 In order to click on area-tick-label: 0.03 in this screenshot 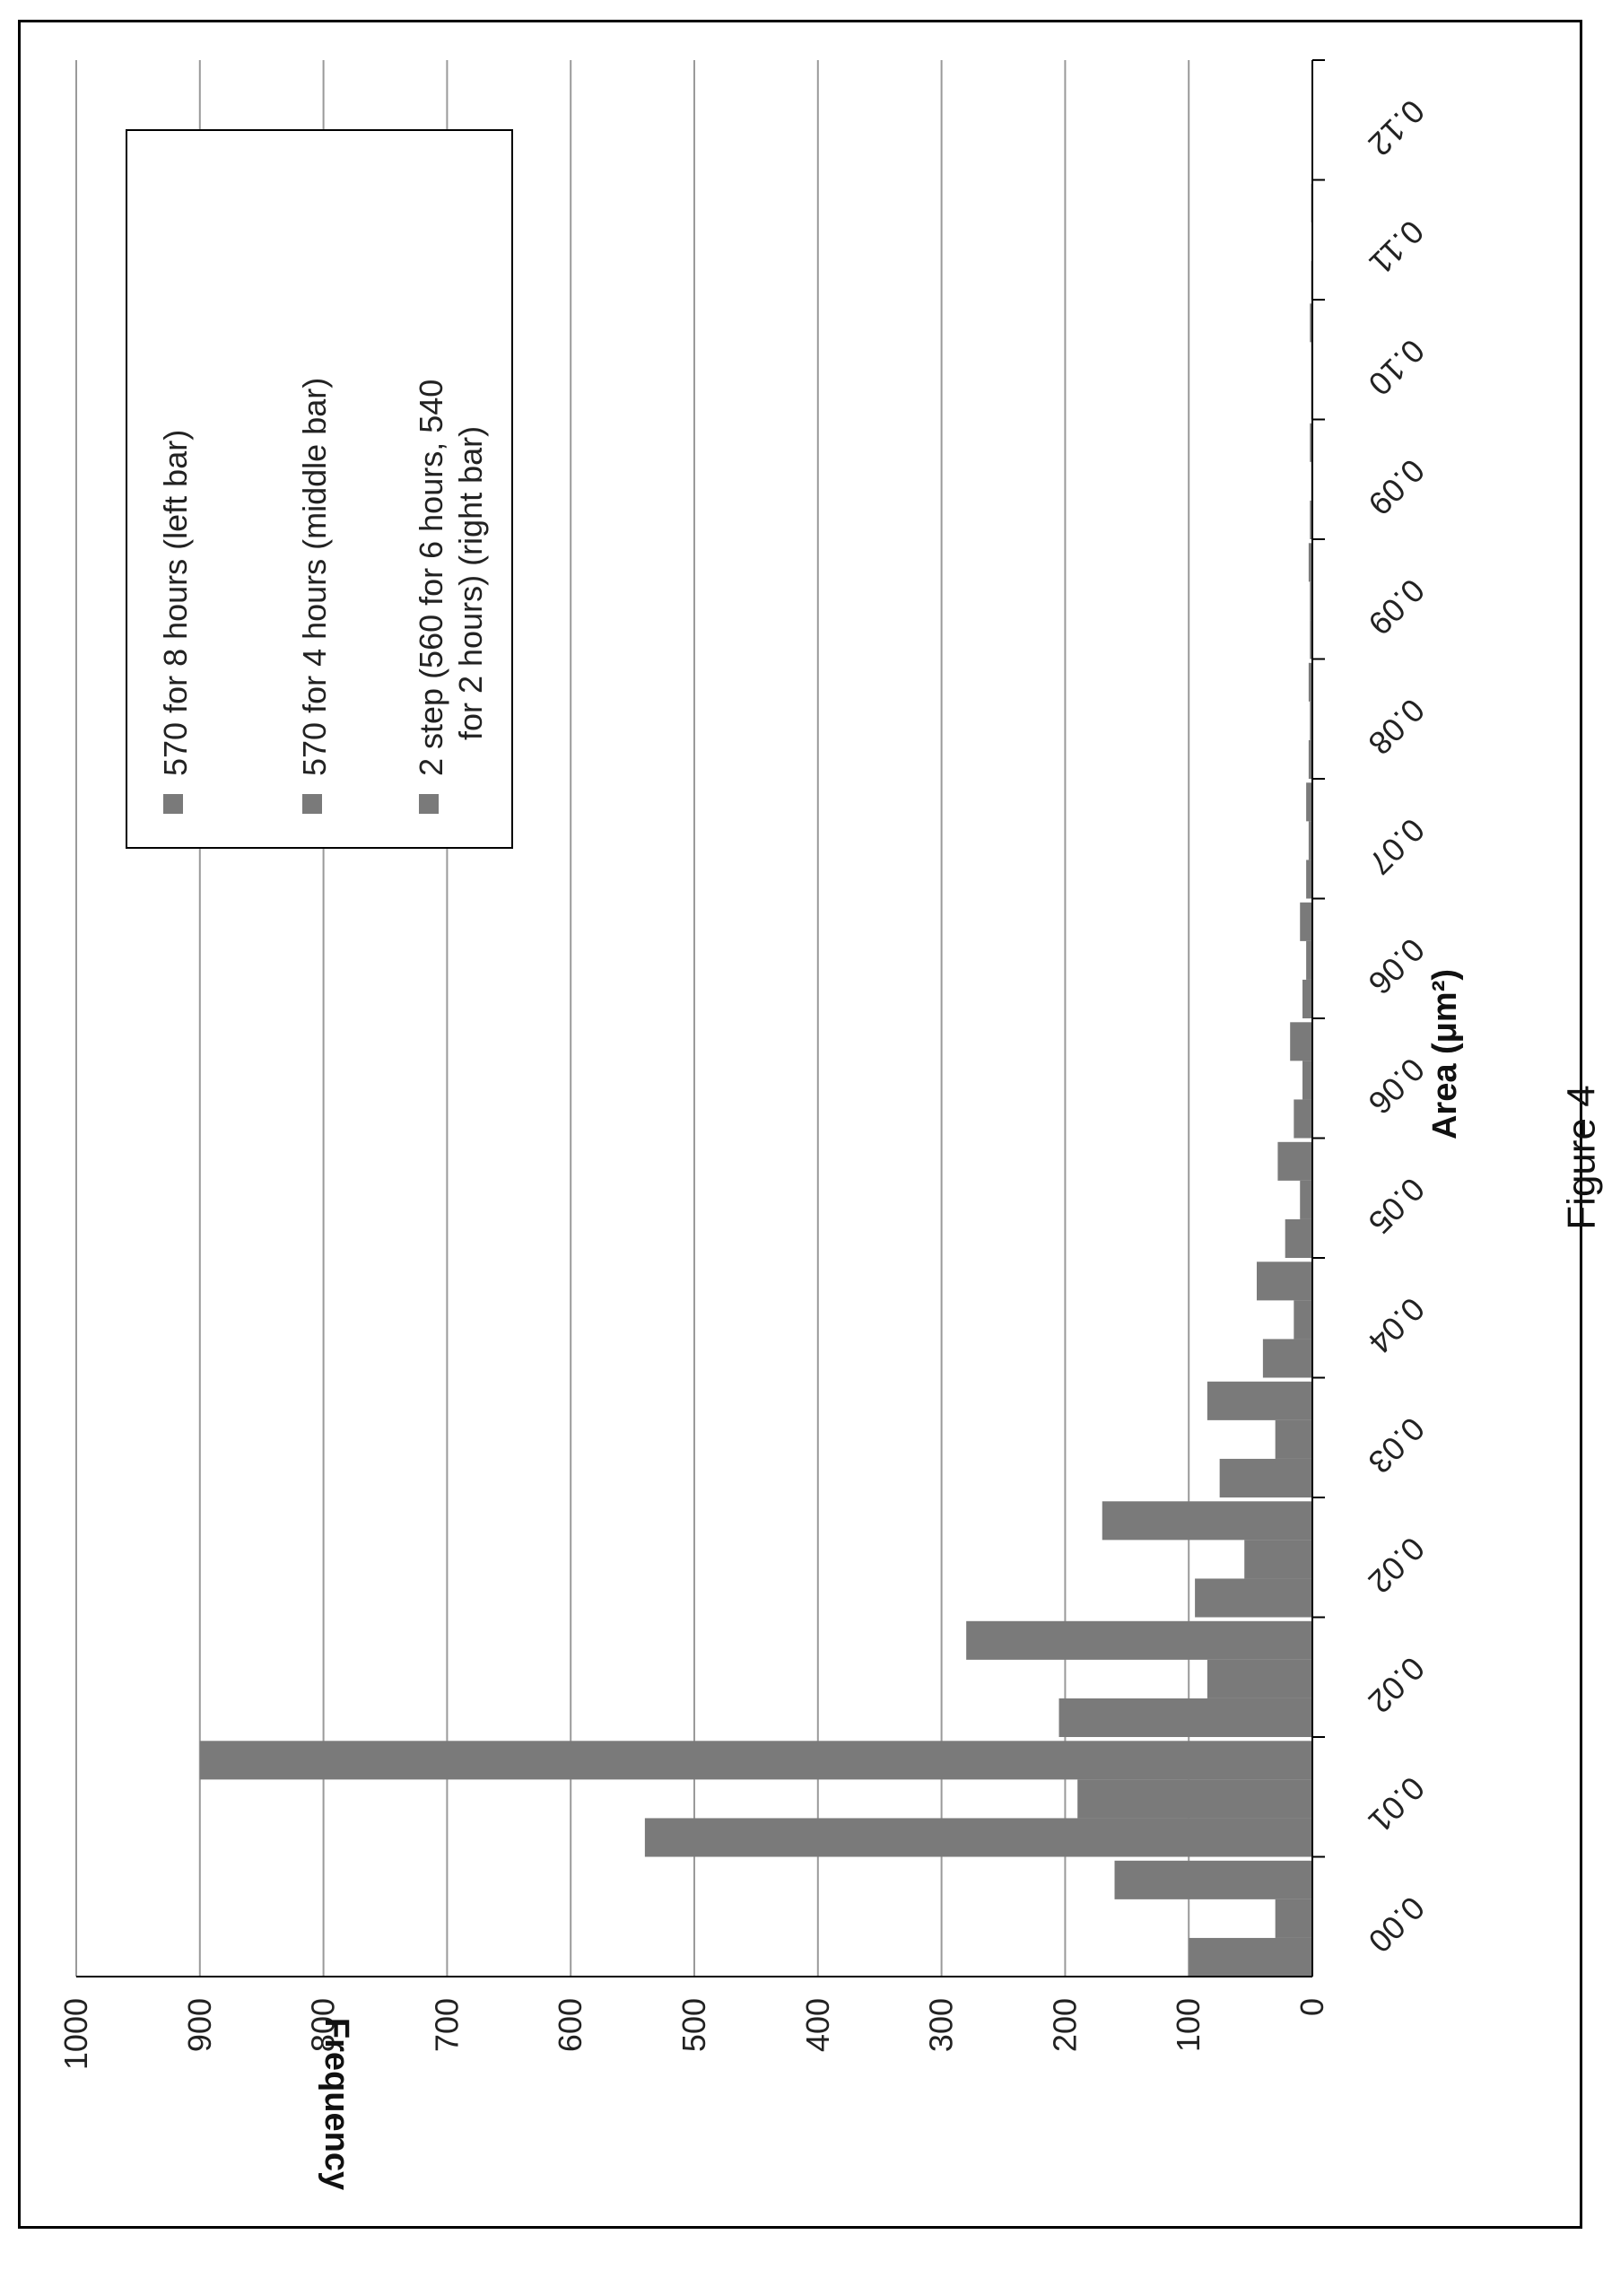, I will do `click(1398, 1446)`.